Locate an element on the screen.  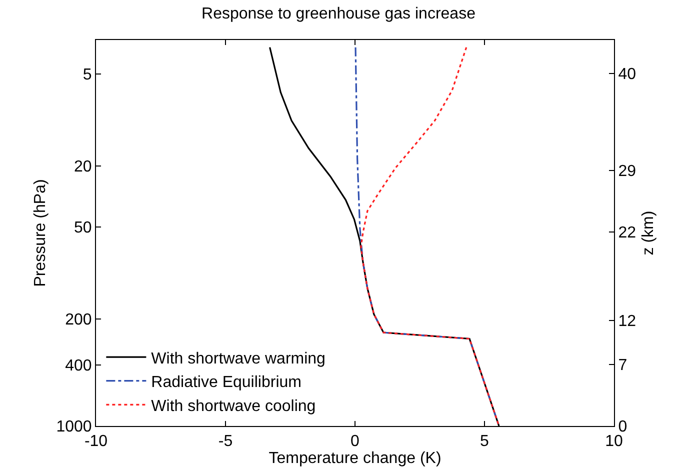
y-tick-label: 200 is located at coordinates (78, 320).